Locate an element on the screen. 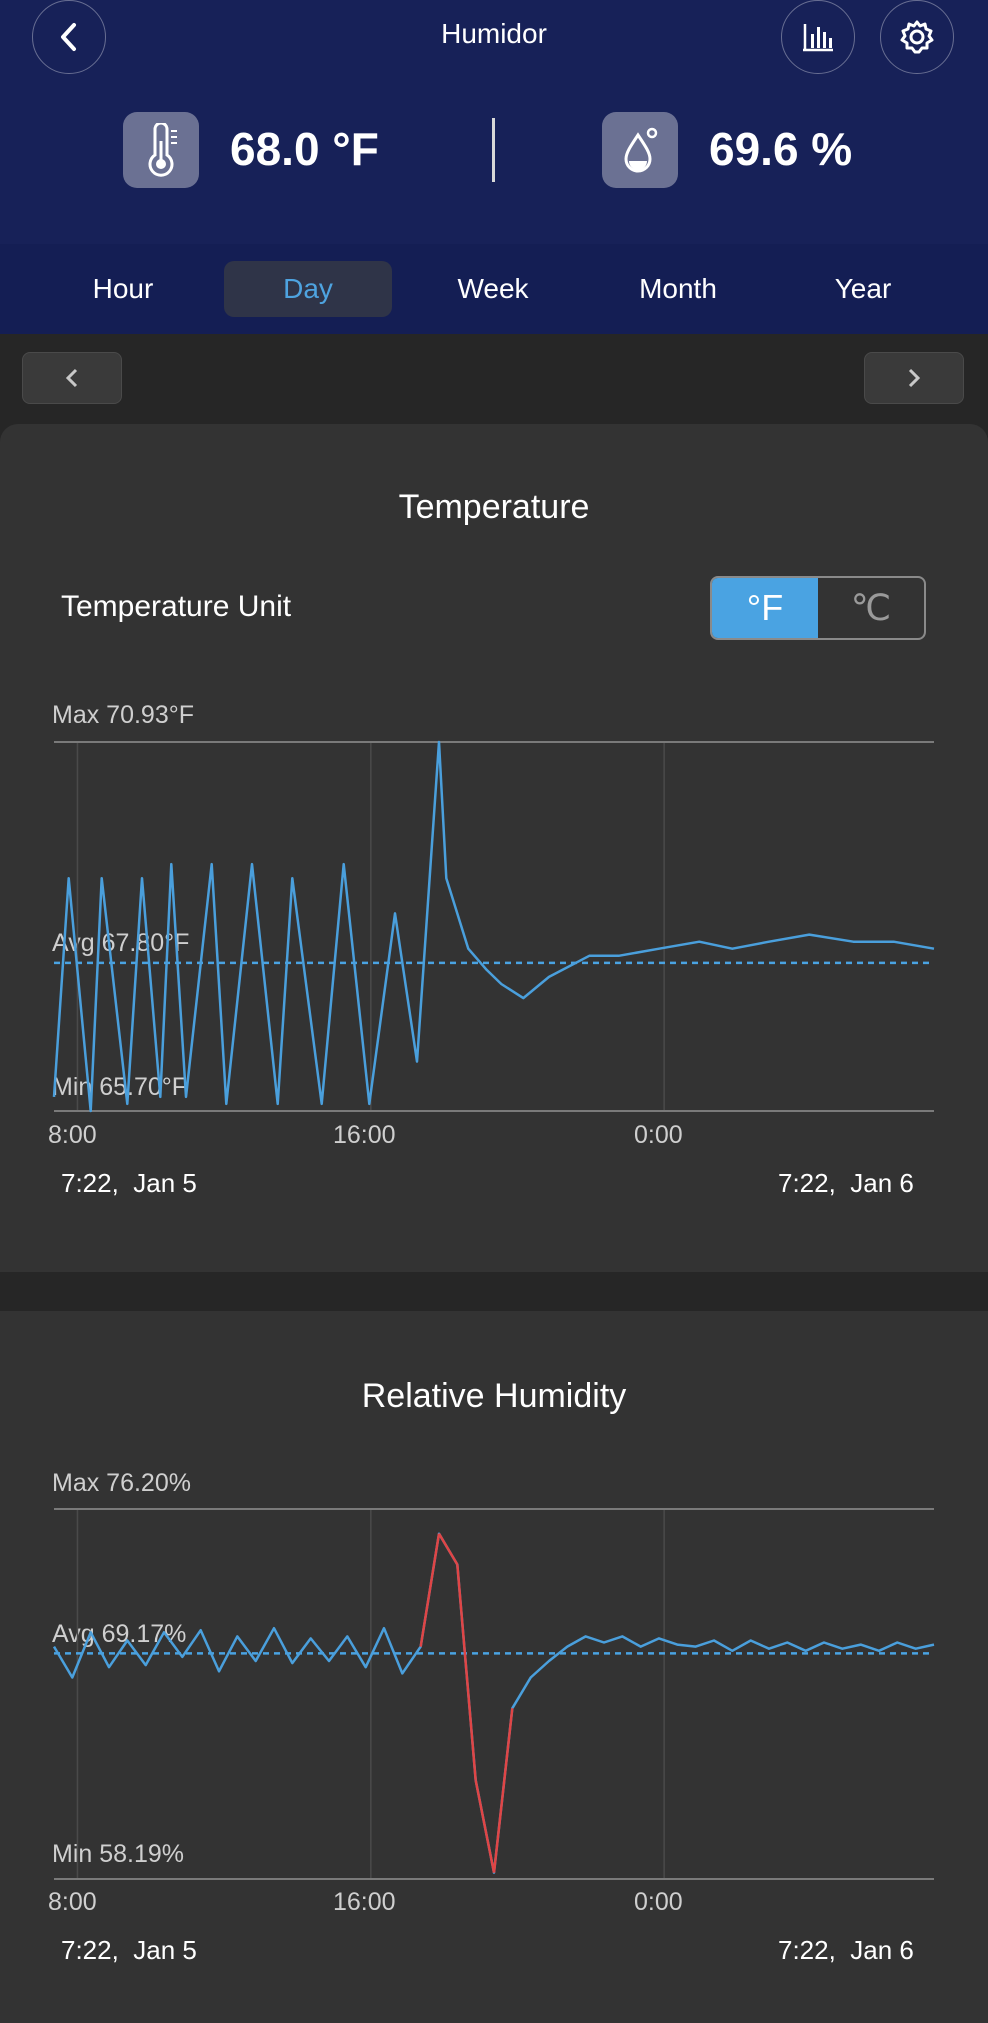  temperature-range-end: 7:22, Jan 6 is located at coordinates (846, 1183).